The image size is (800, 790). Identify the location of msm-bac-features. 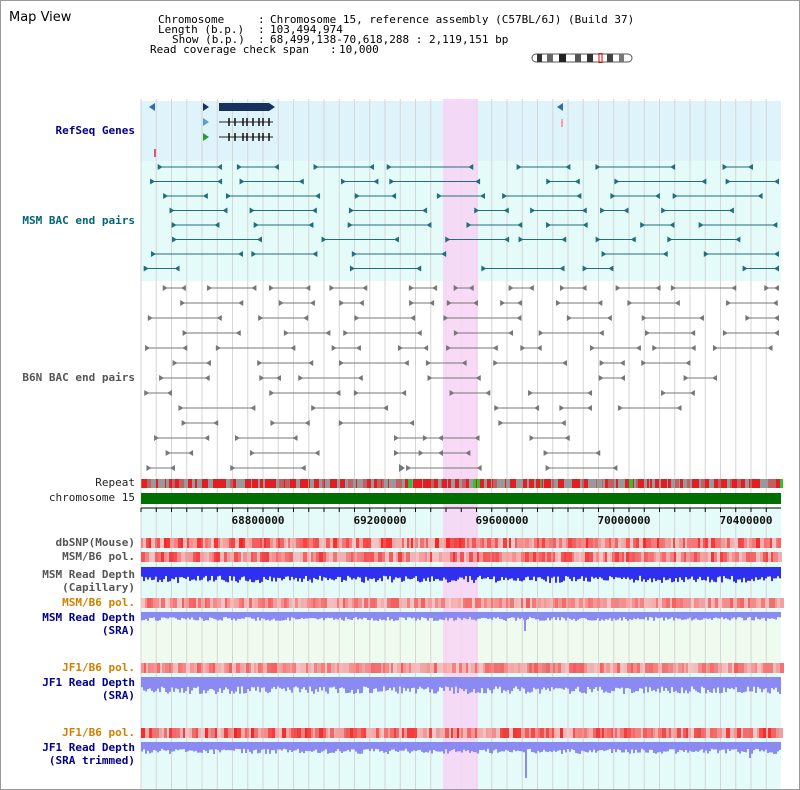
(461, 218).